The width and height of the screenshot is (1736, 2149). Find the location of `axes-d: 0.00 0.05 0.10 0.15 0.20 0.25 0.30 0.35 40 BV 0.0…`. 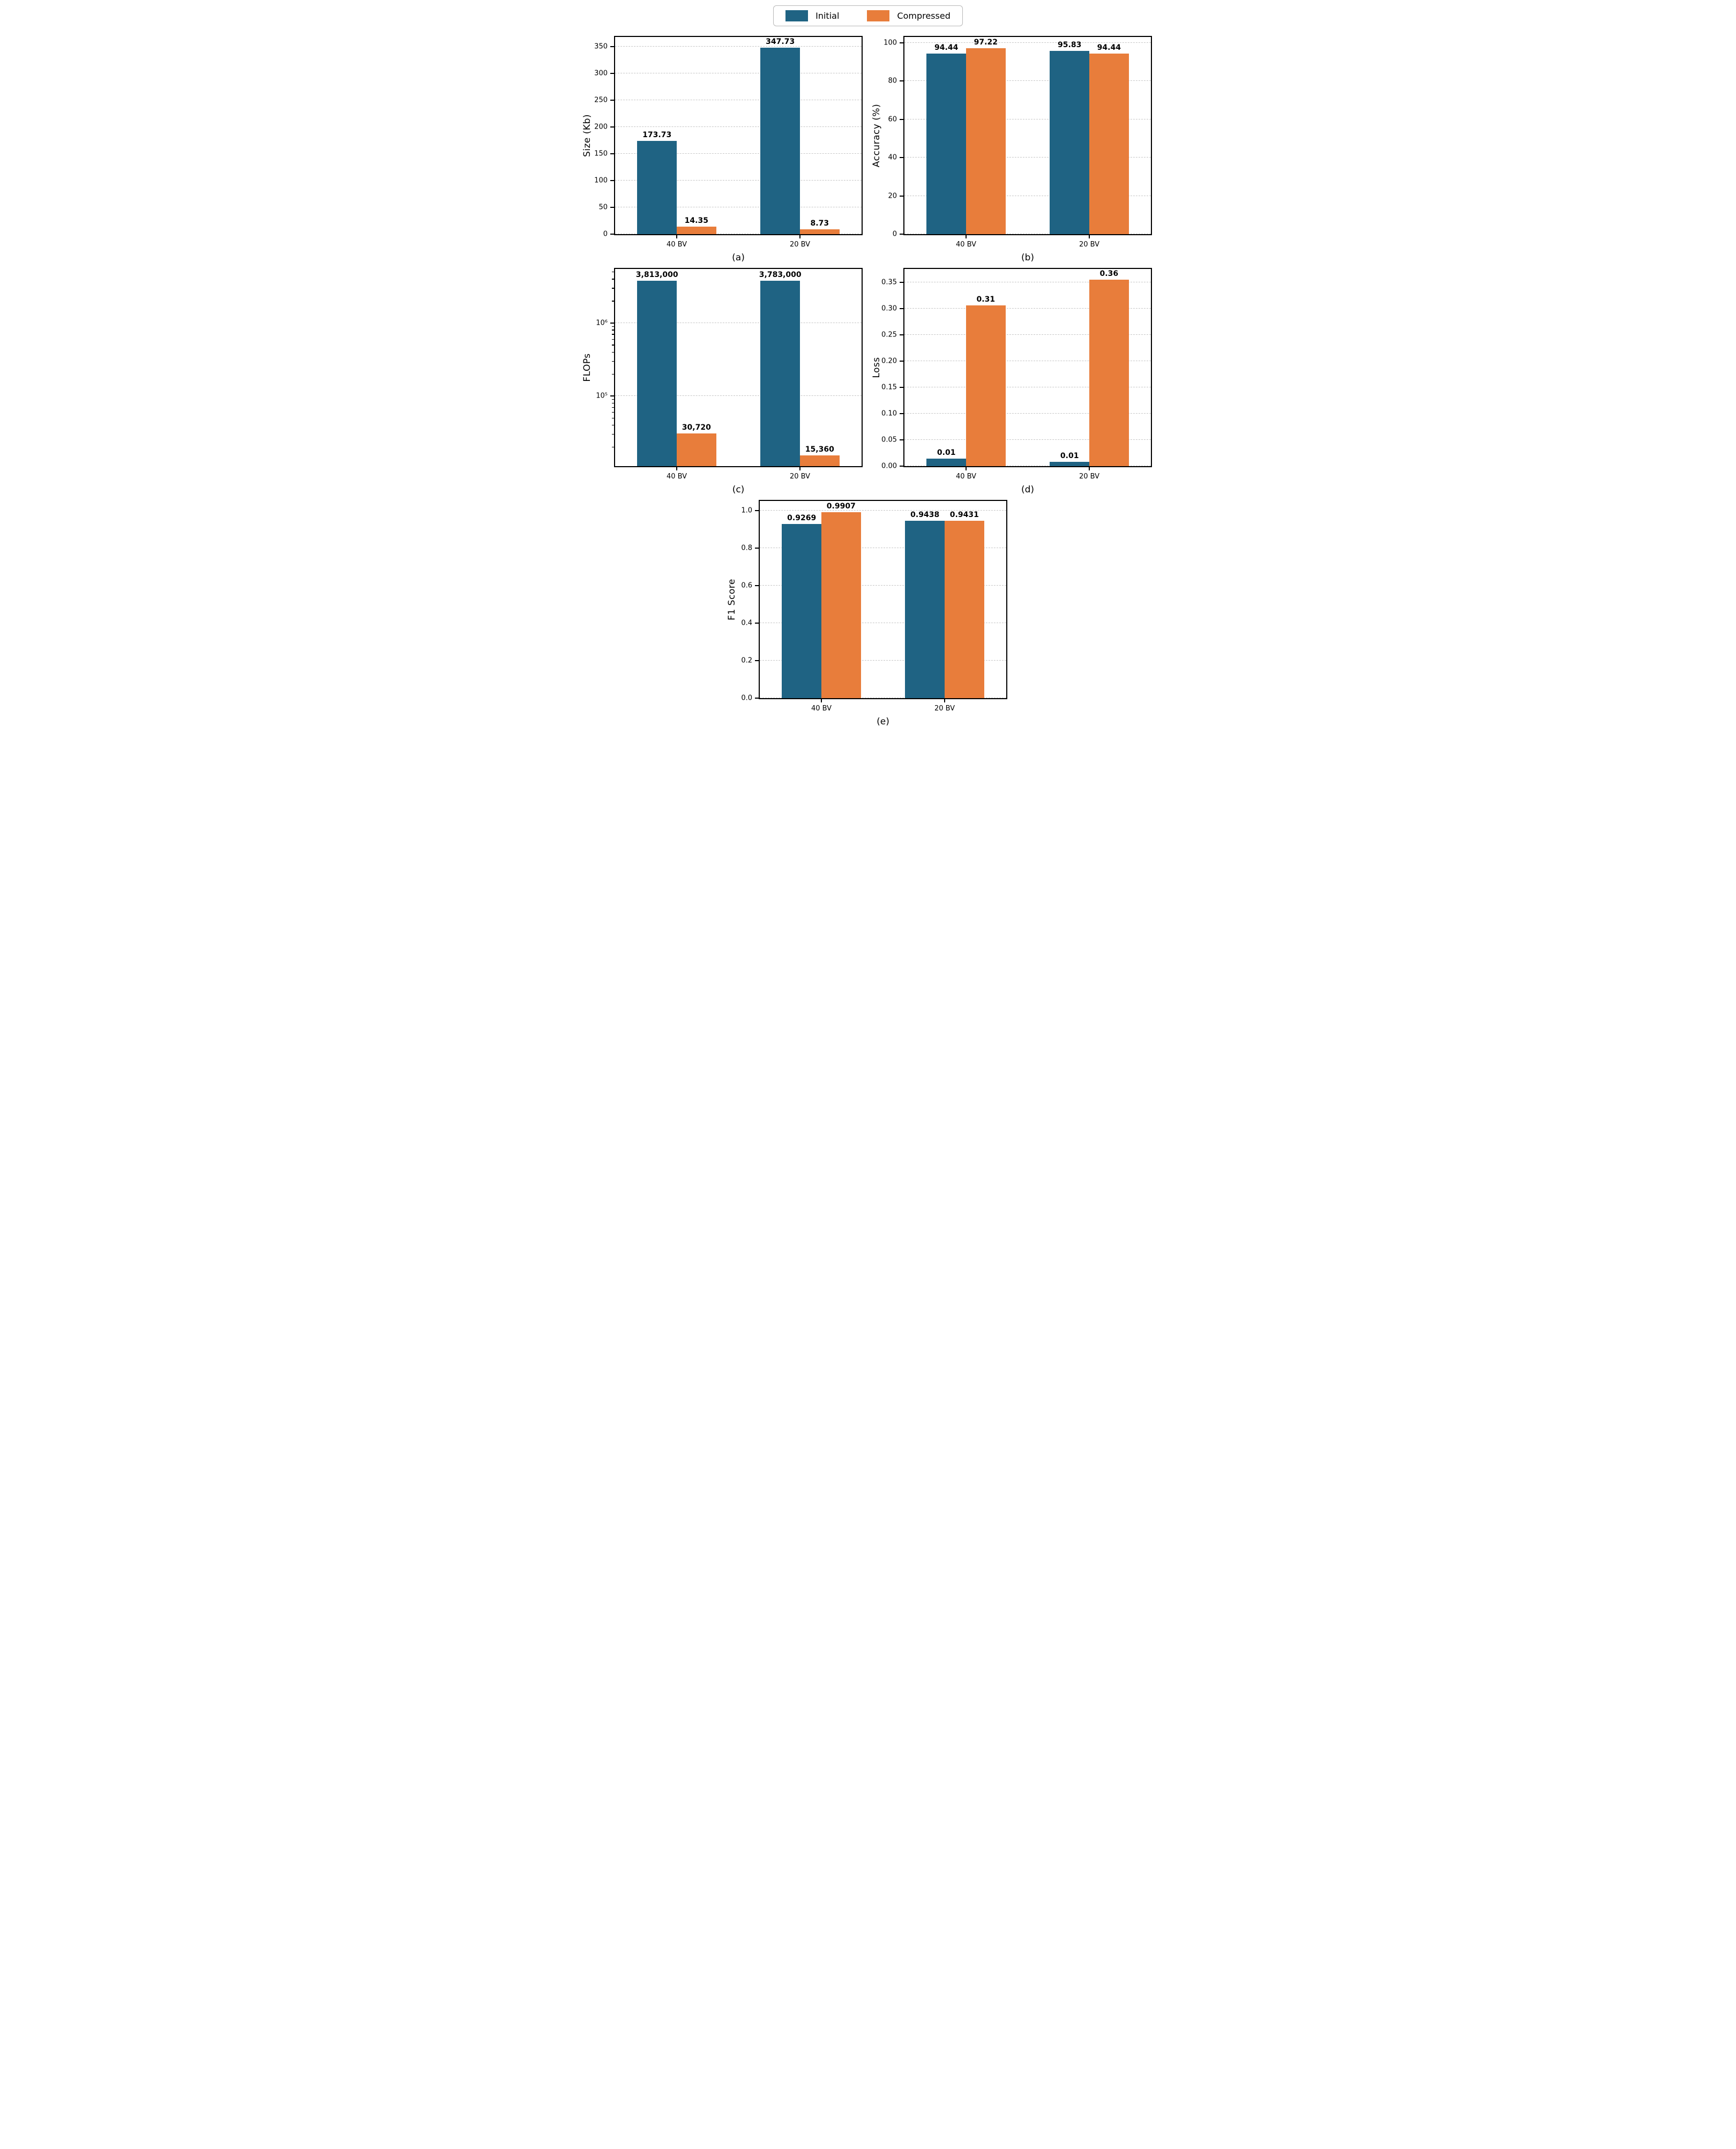

axes-d: 0.00 0.05 0.10 0.15 0.20 0.25 0.30 0.35 40 BV 0.0… is located at coordinates (1016, 374).